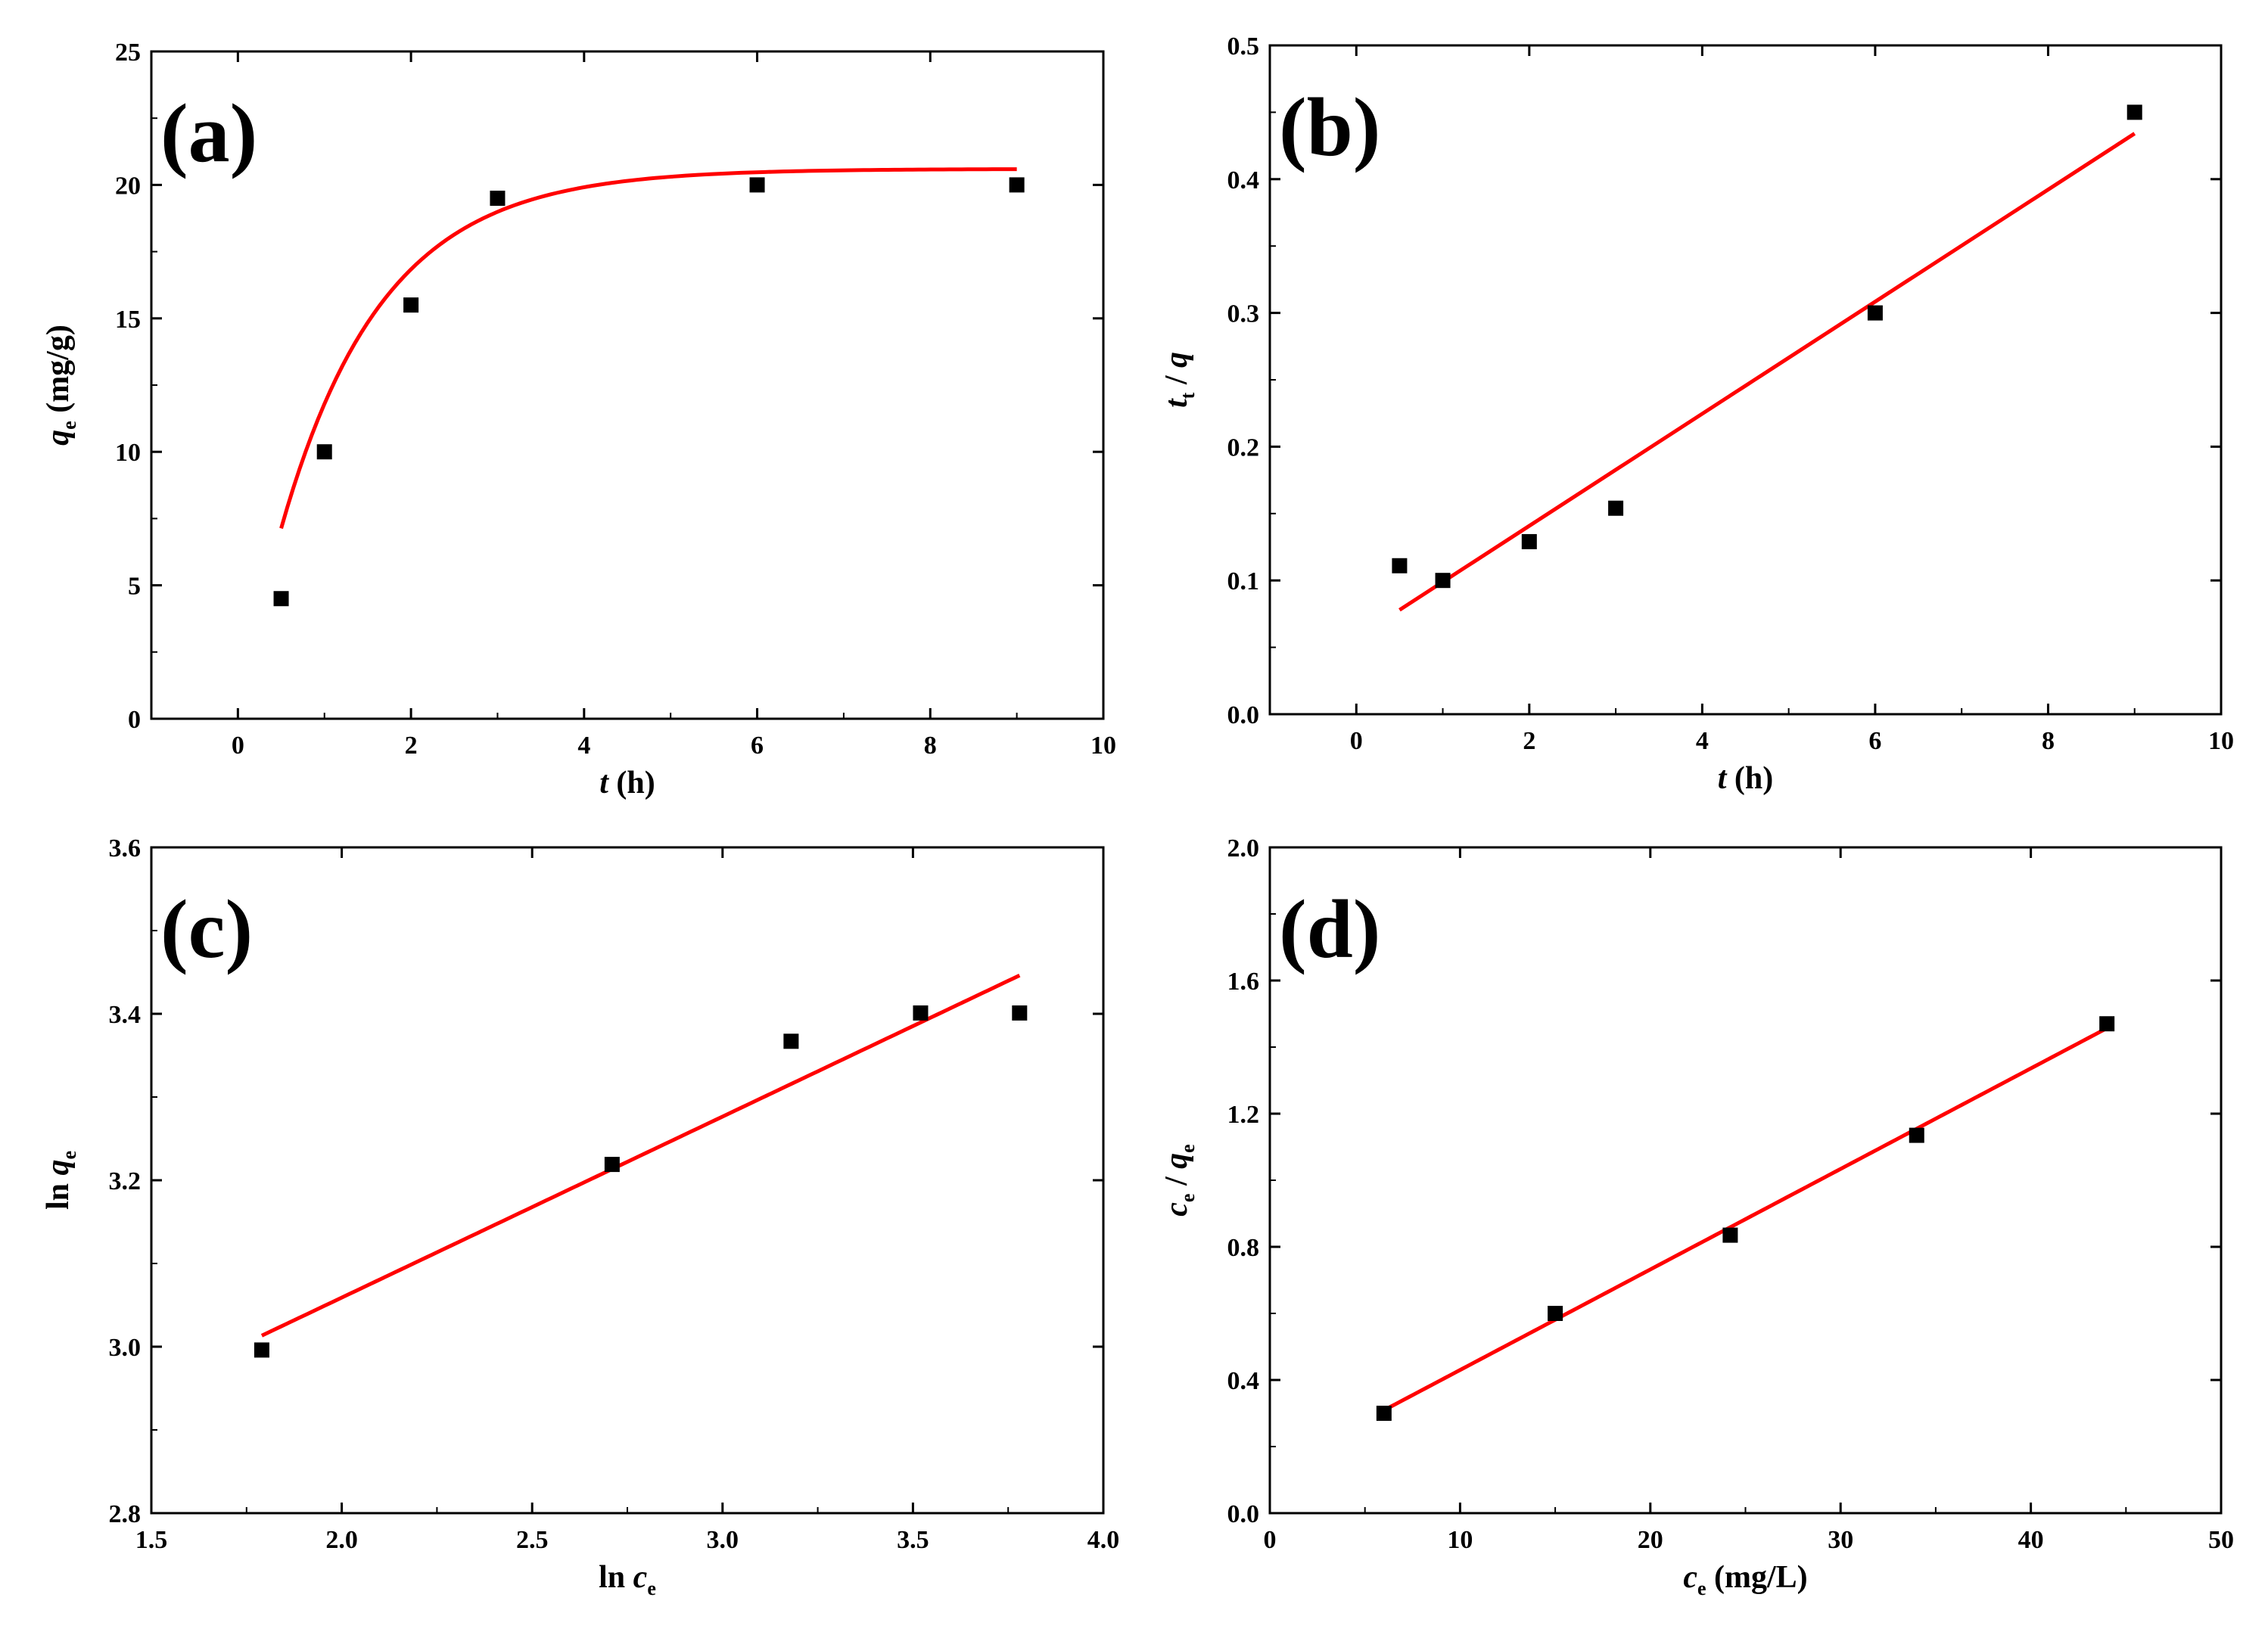 This screenshot has width=2268, height=1641. What do you see at coordinates (134, 587) in the screenshot?
I see `y-tick-label: 5` at bounding box center [134, 587].